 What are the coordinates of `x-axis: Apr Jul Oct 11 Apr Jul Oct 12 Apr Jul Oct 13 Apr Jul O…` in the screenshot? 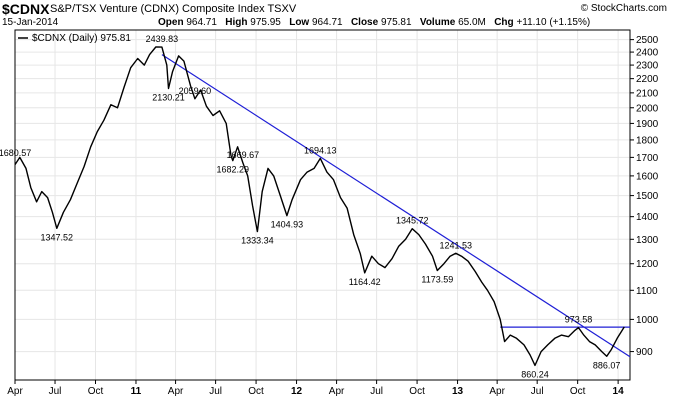 It's located at (315, 388).